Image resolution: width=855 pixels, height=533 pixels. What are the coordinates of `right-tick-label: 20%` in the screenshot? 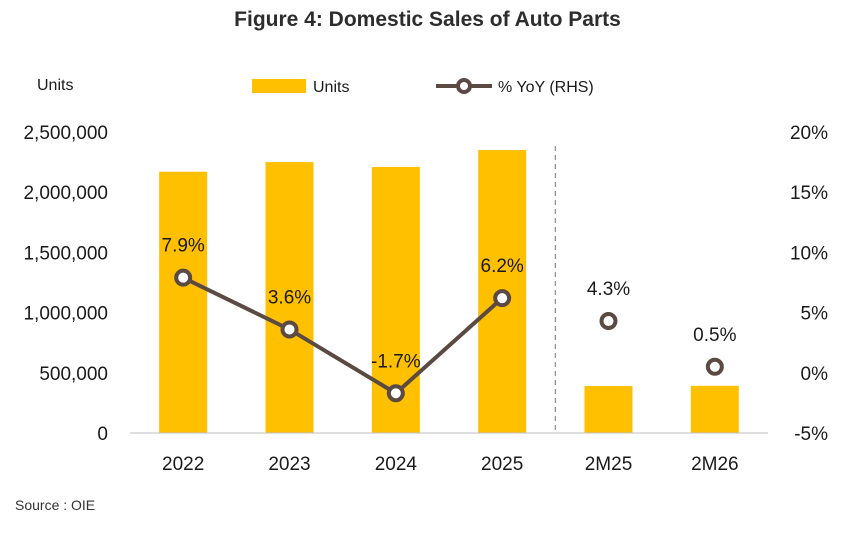 It's located at (809, 133).